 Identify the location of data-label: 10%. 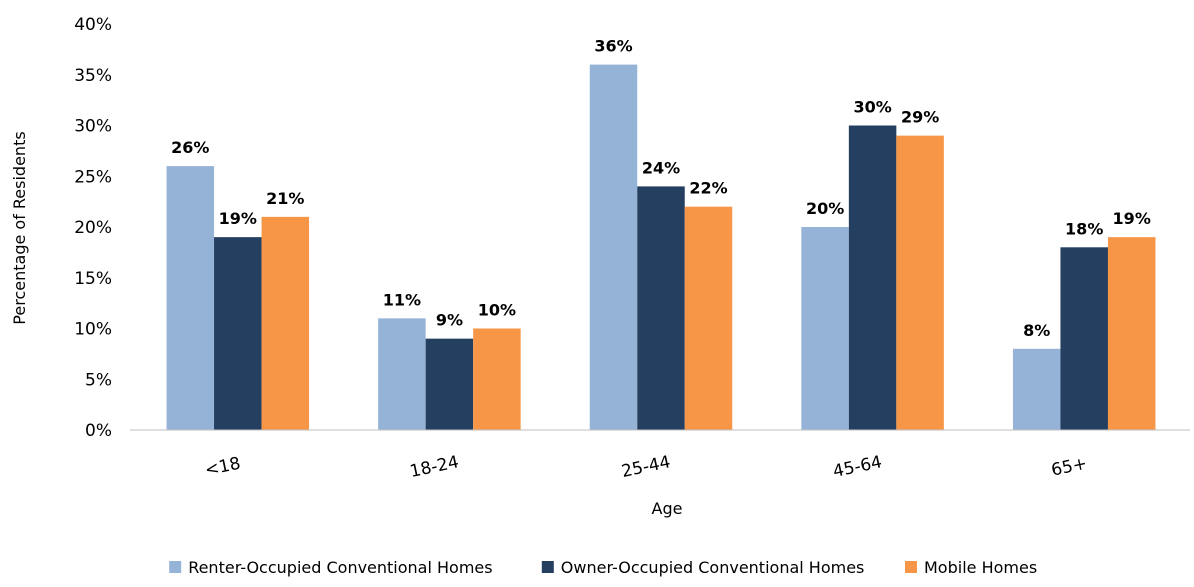
(497, 310).